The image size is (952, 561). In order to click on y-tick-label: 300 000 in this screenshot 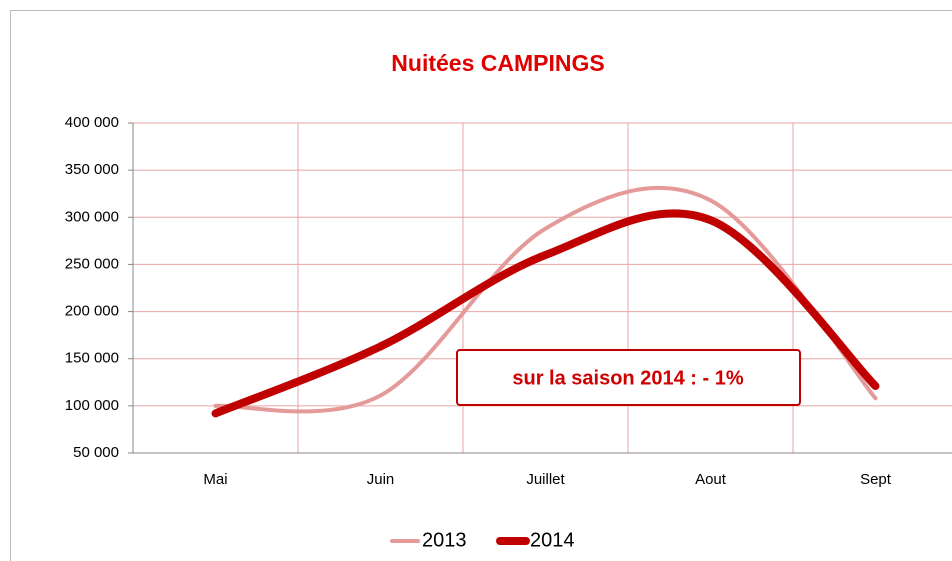, I will do `click(92, 216)`.